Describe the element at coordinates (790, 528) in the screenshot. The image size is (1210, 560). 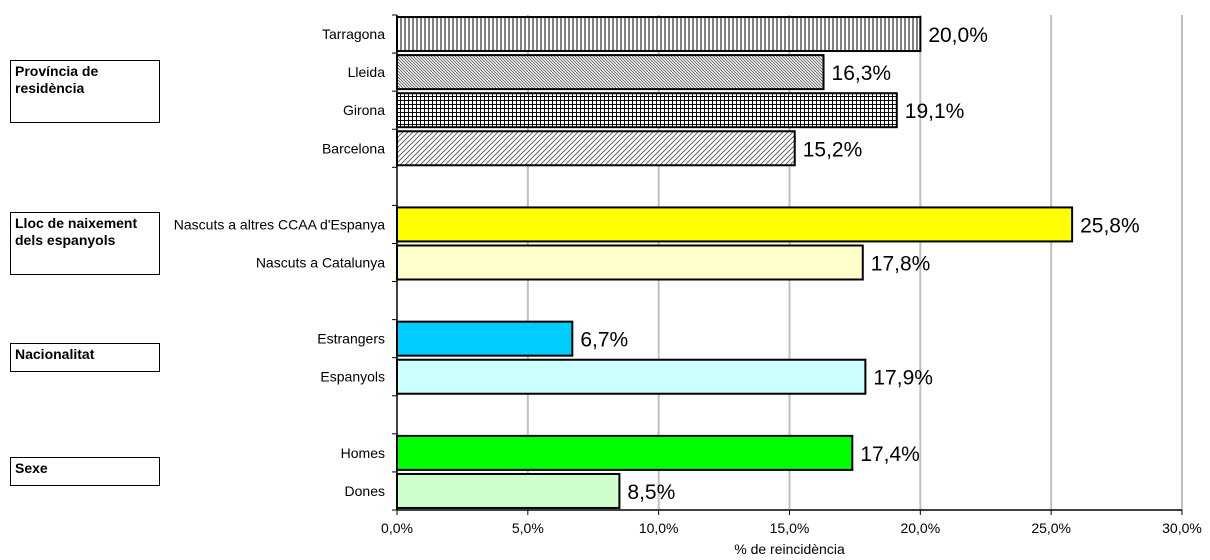
I see `x-tick-label: 15,0%` at that location.